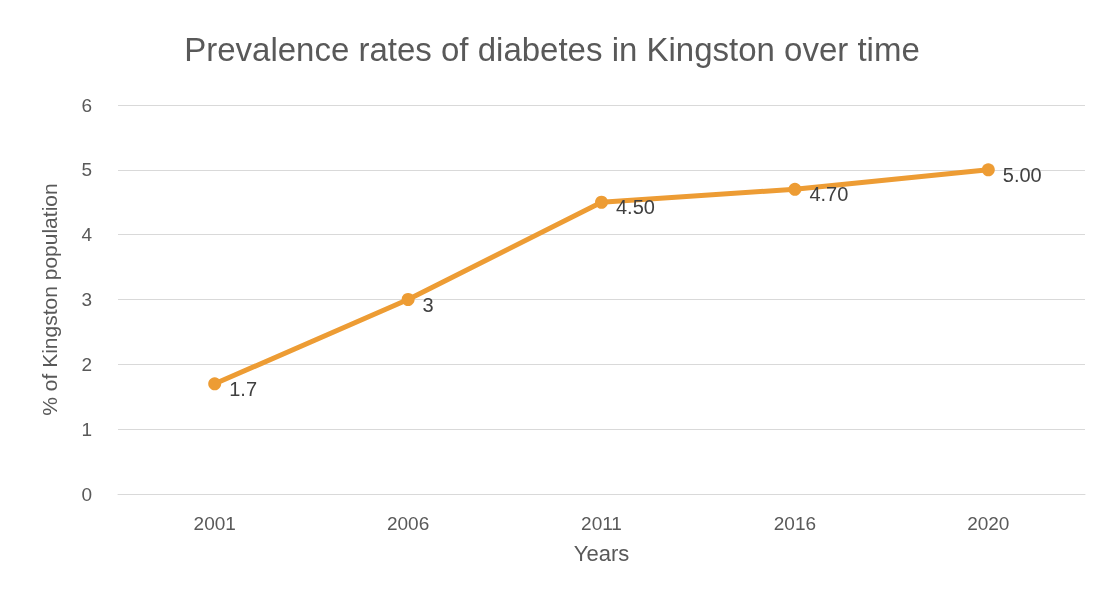  Describe the element at coordinates (49, 299) in the screenshot. I see `y-axis-title: % of Kingston population` at that location.